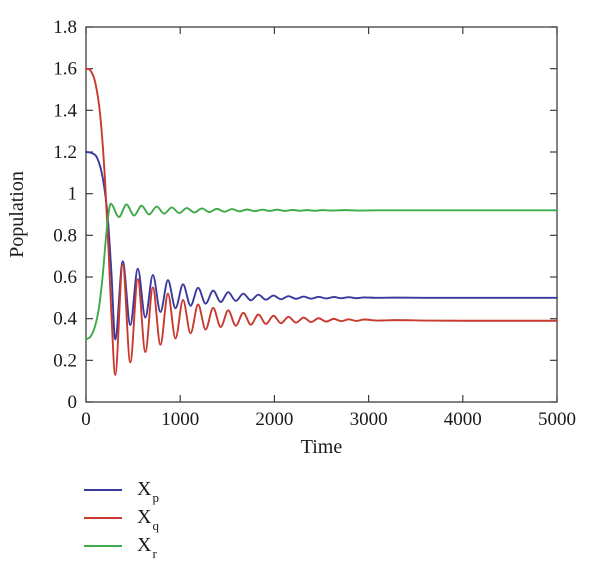  I want to click on x-tick-label: 0, so click(86, 419).